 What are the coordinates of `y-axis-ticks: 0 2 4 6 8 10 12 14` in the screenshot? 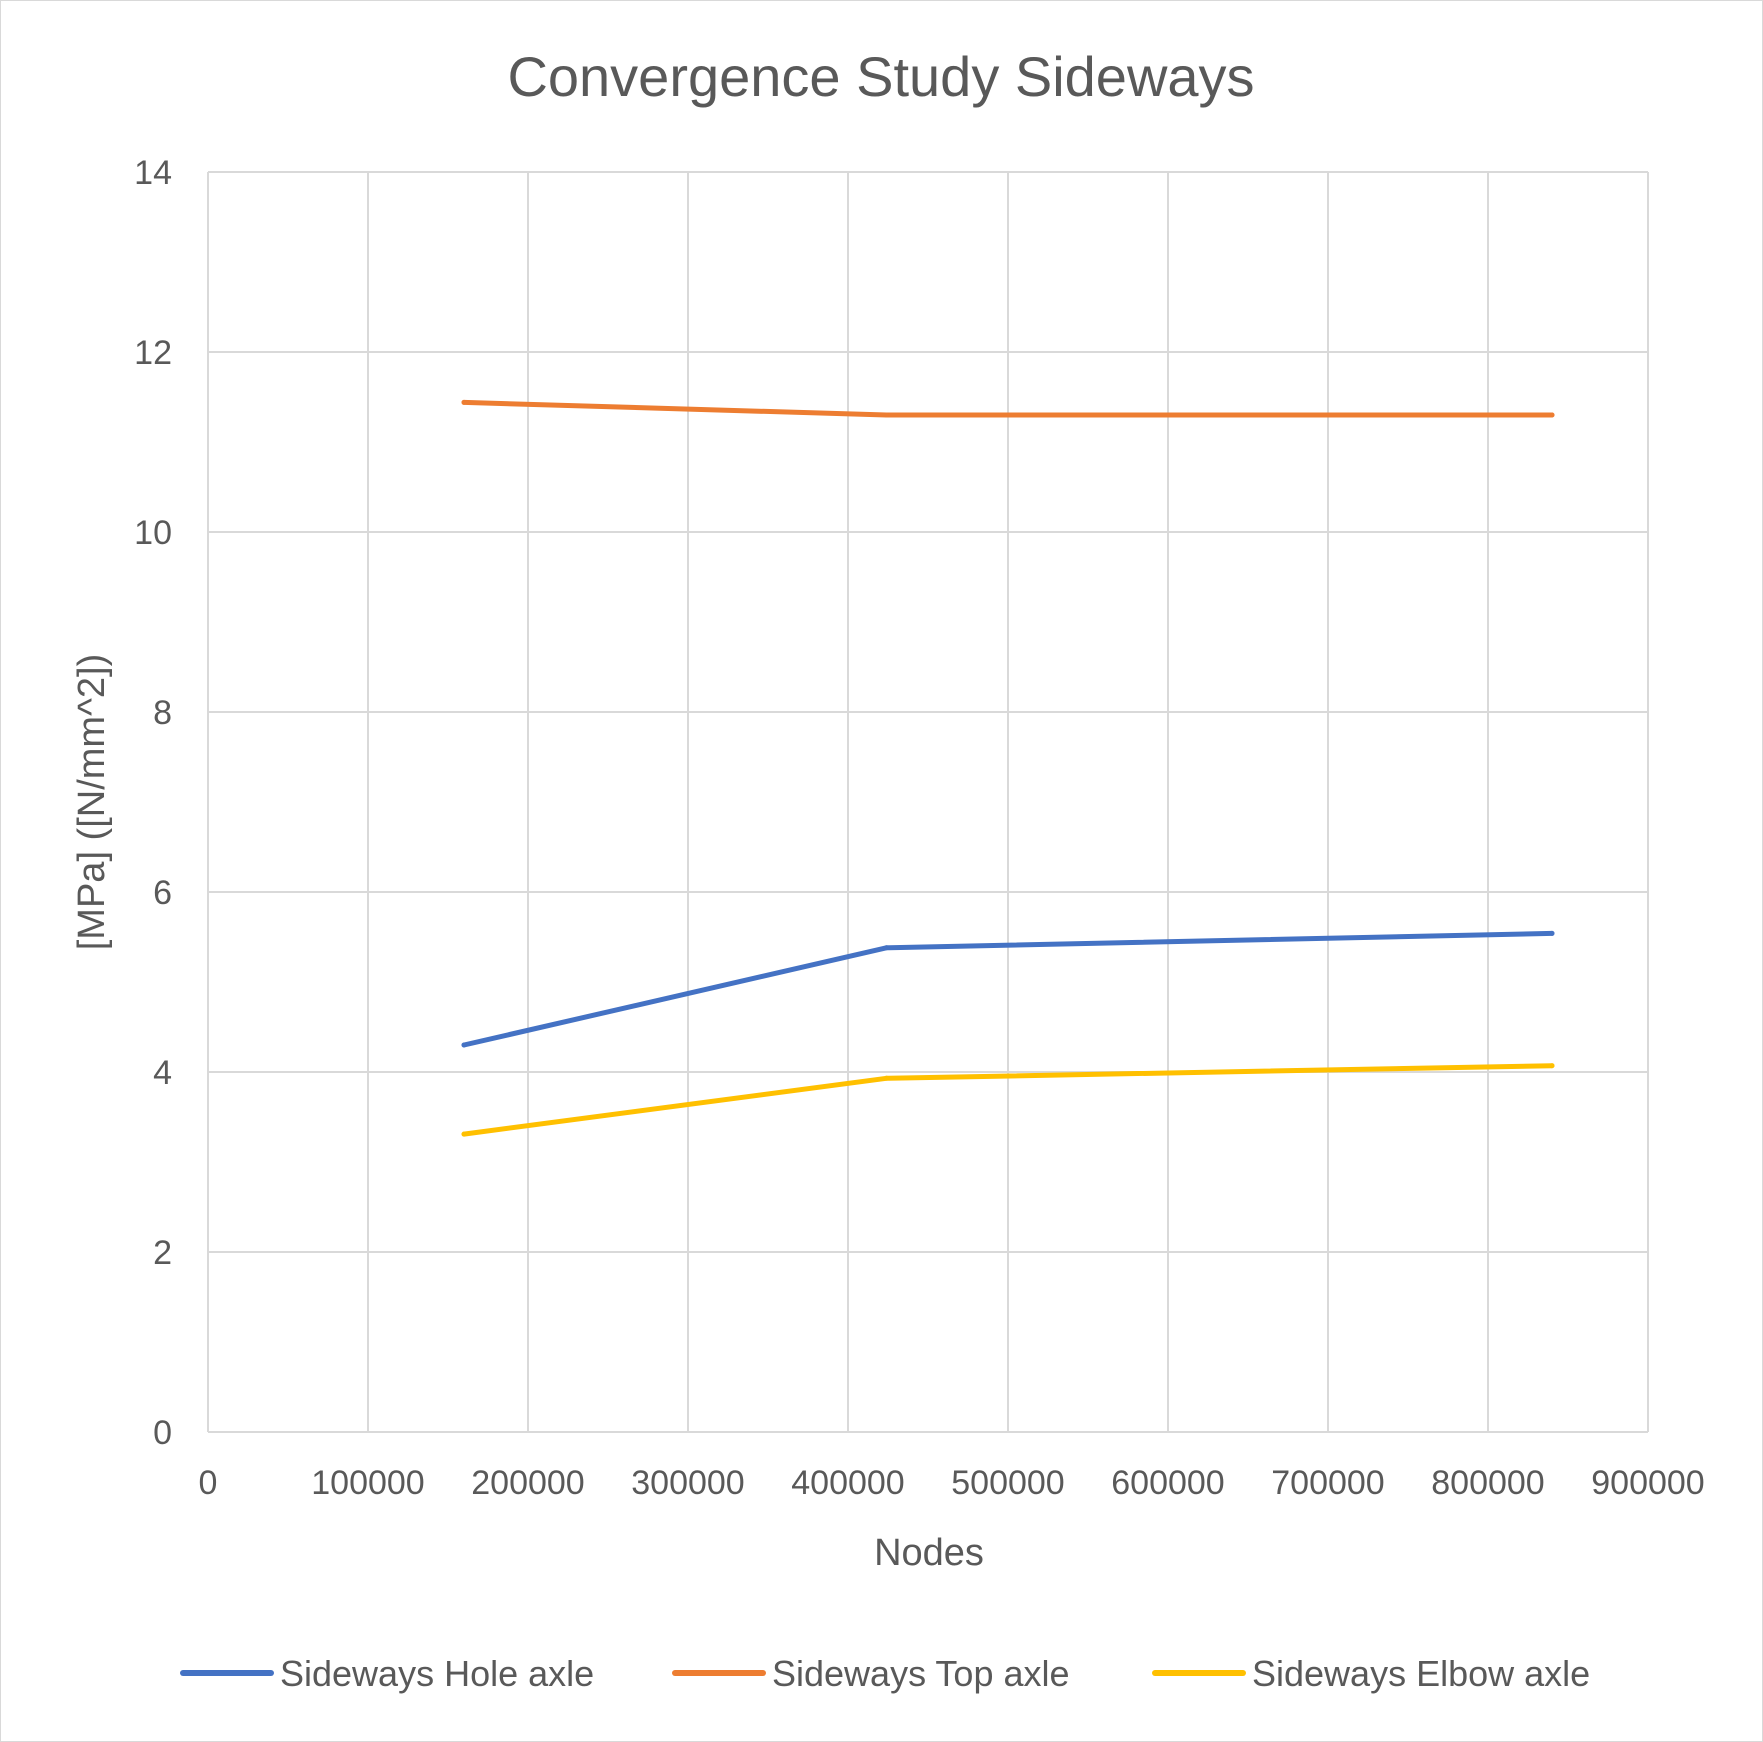 It's located at (153, 803).